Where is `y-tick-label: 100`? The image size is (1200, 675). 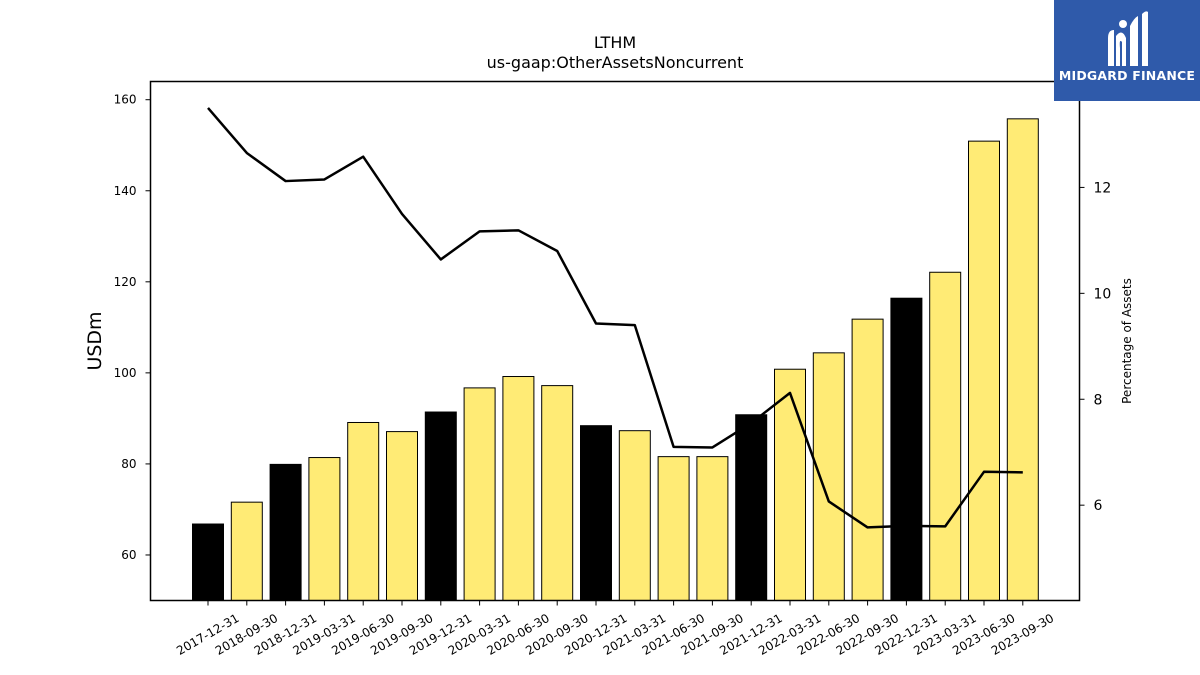 y-tick-label: 100 is located at coordinates (125, 373).